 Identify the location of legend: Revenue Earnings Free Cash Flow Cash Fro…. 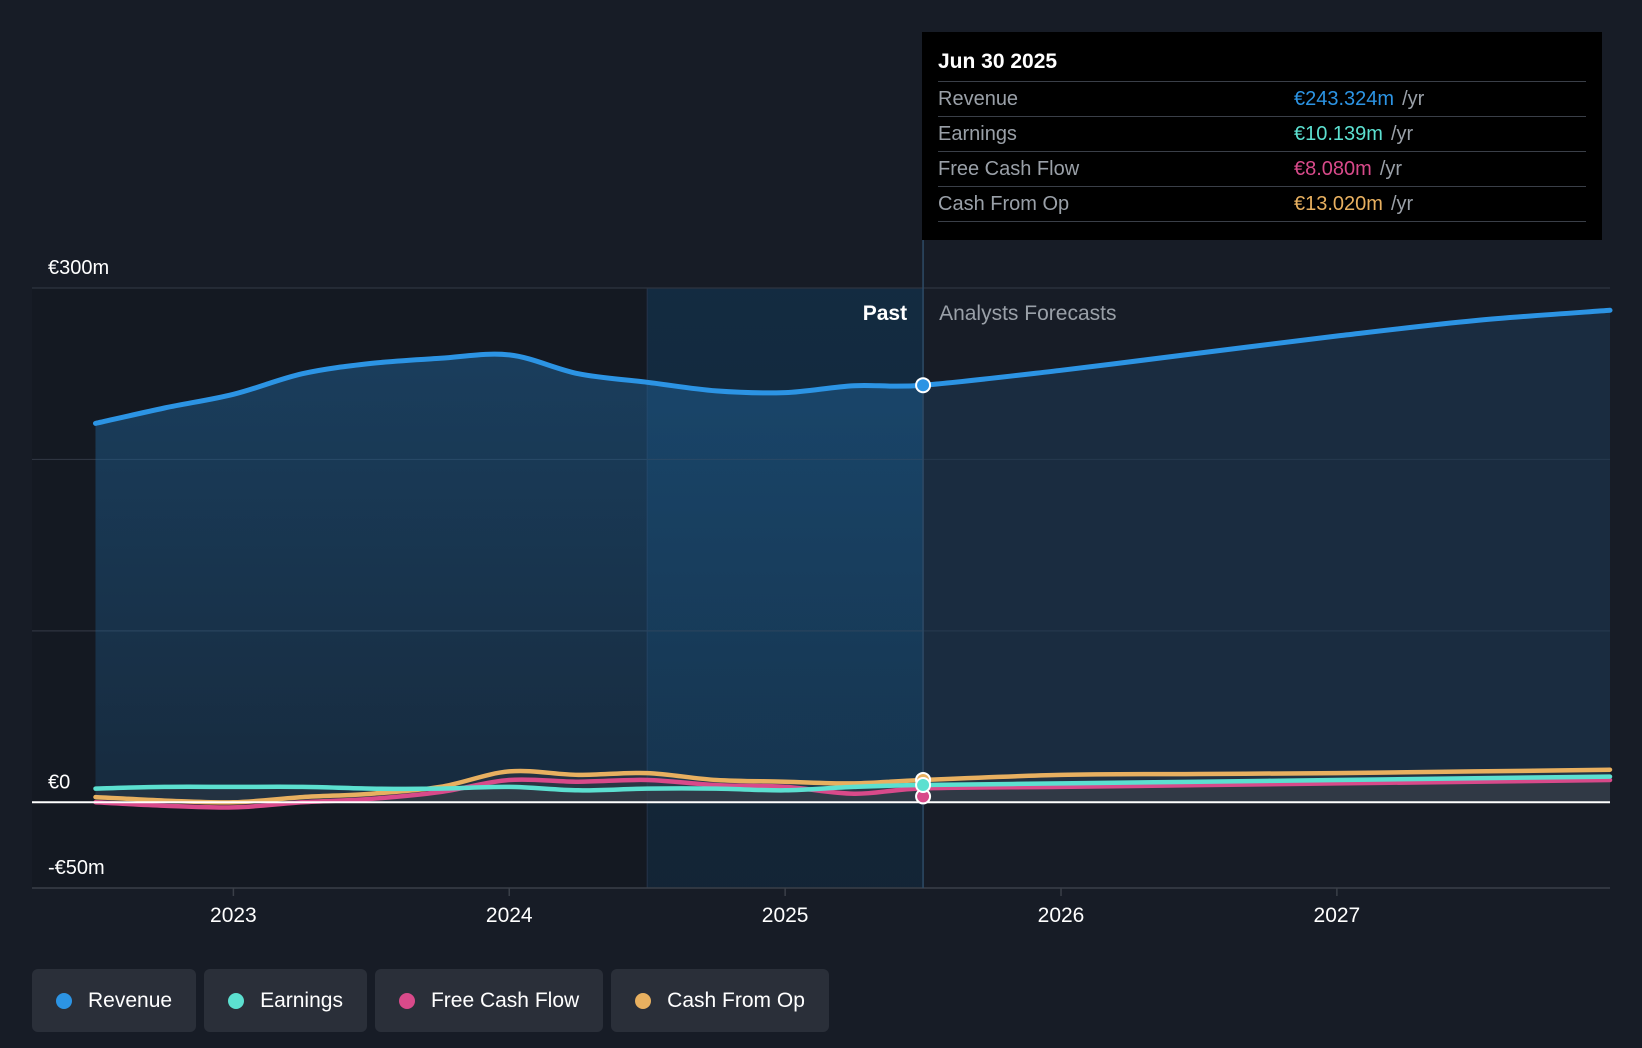
(430, 1000).